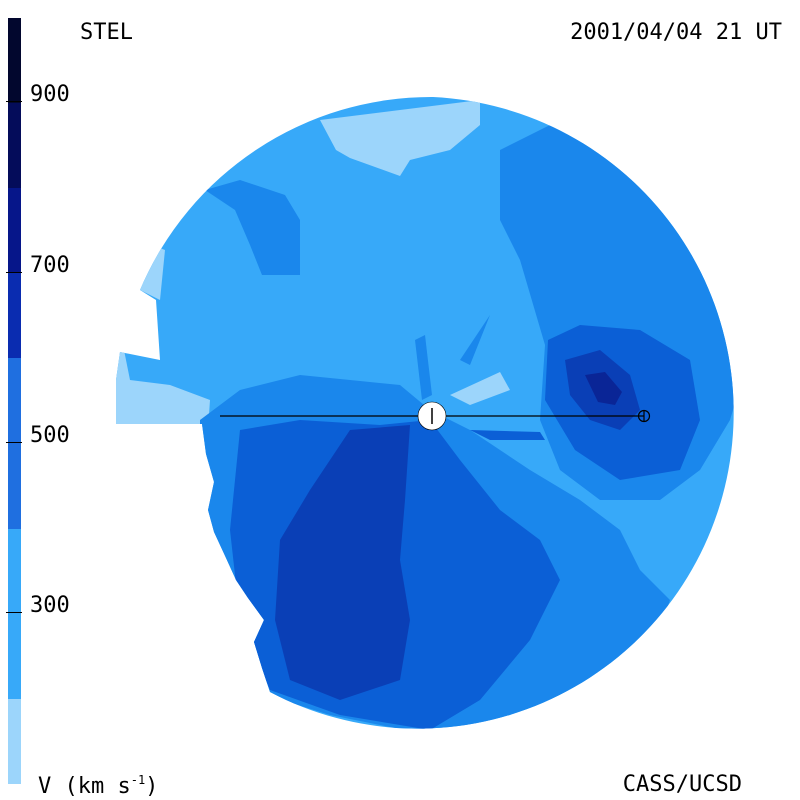 This screenshot has width=800, height=800. Describe the element at coordinates (138, 780) in the screenshot. I see `units-exponent: -1` at that location.